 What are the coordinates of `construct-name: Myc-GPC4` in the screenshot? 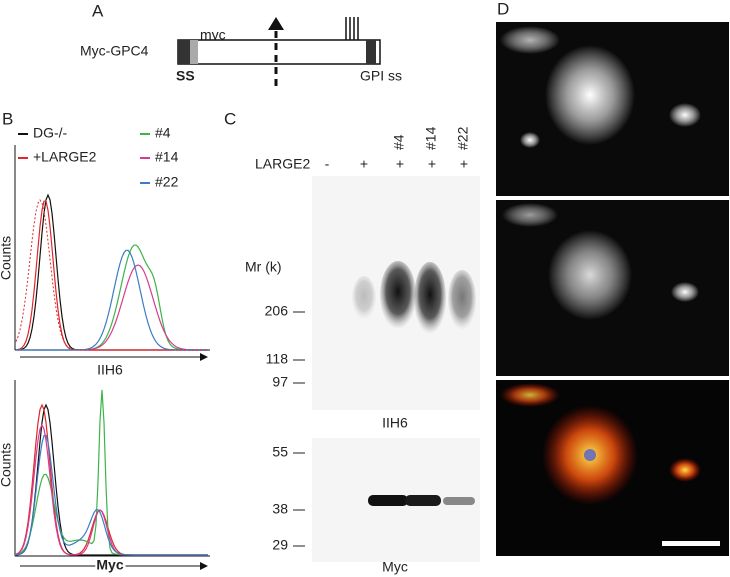 It's located at (114, 51).